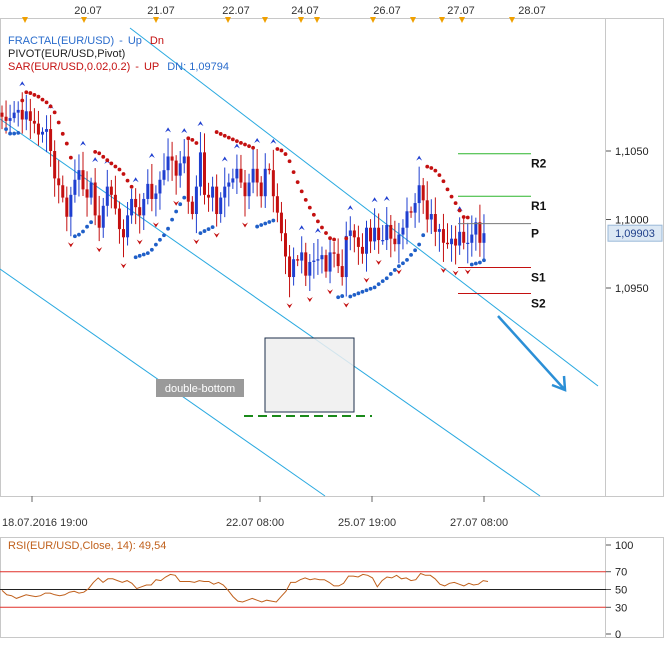  Describe the element at coordinates (538, 303) in the screenshot. I see `pivot-label-s2: S2` at that location.